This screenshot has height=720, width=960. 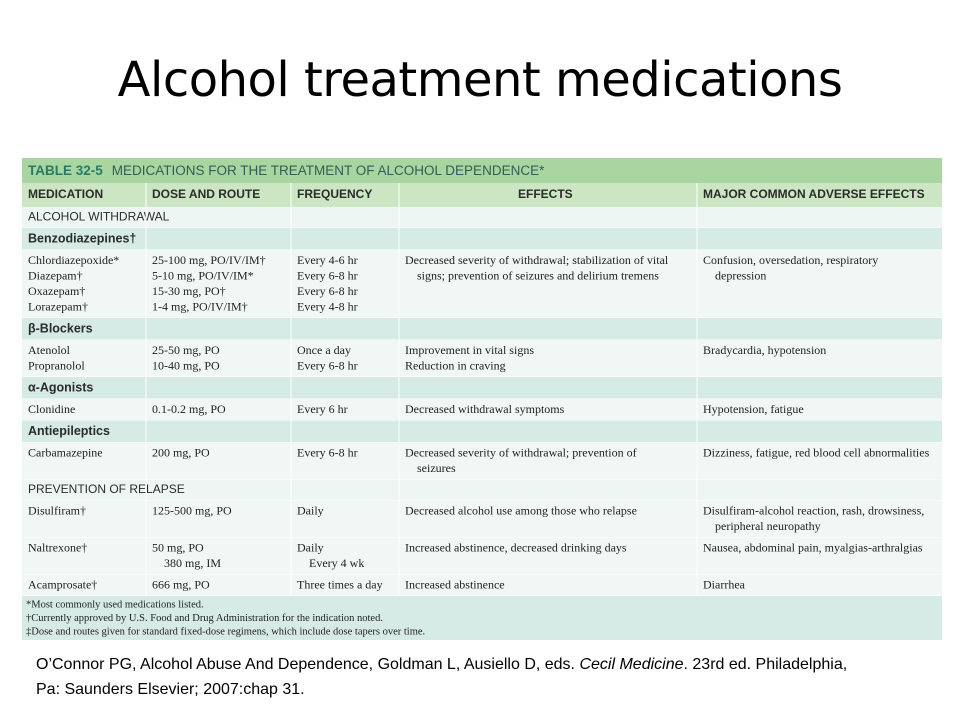 I want to click on cell-text: Acamprosate†, so click(x=62, y=584).